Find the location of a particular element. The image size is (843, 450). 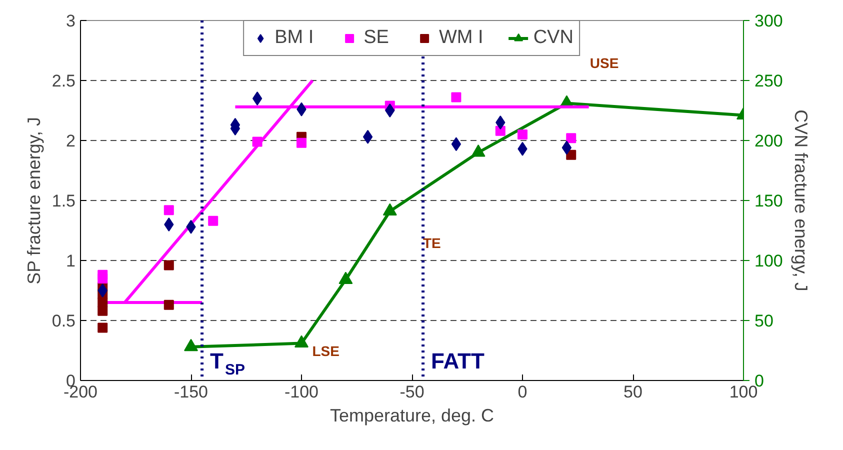

y-tick-label: 2 is located at coordinates (71, 141).